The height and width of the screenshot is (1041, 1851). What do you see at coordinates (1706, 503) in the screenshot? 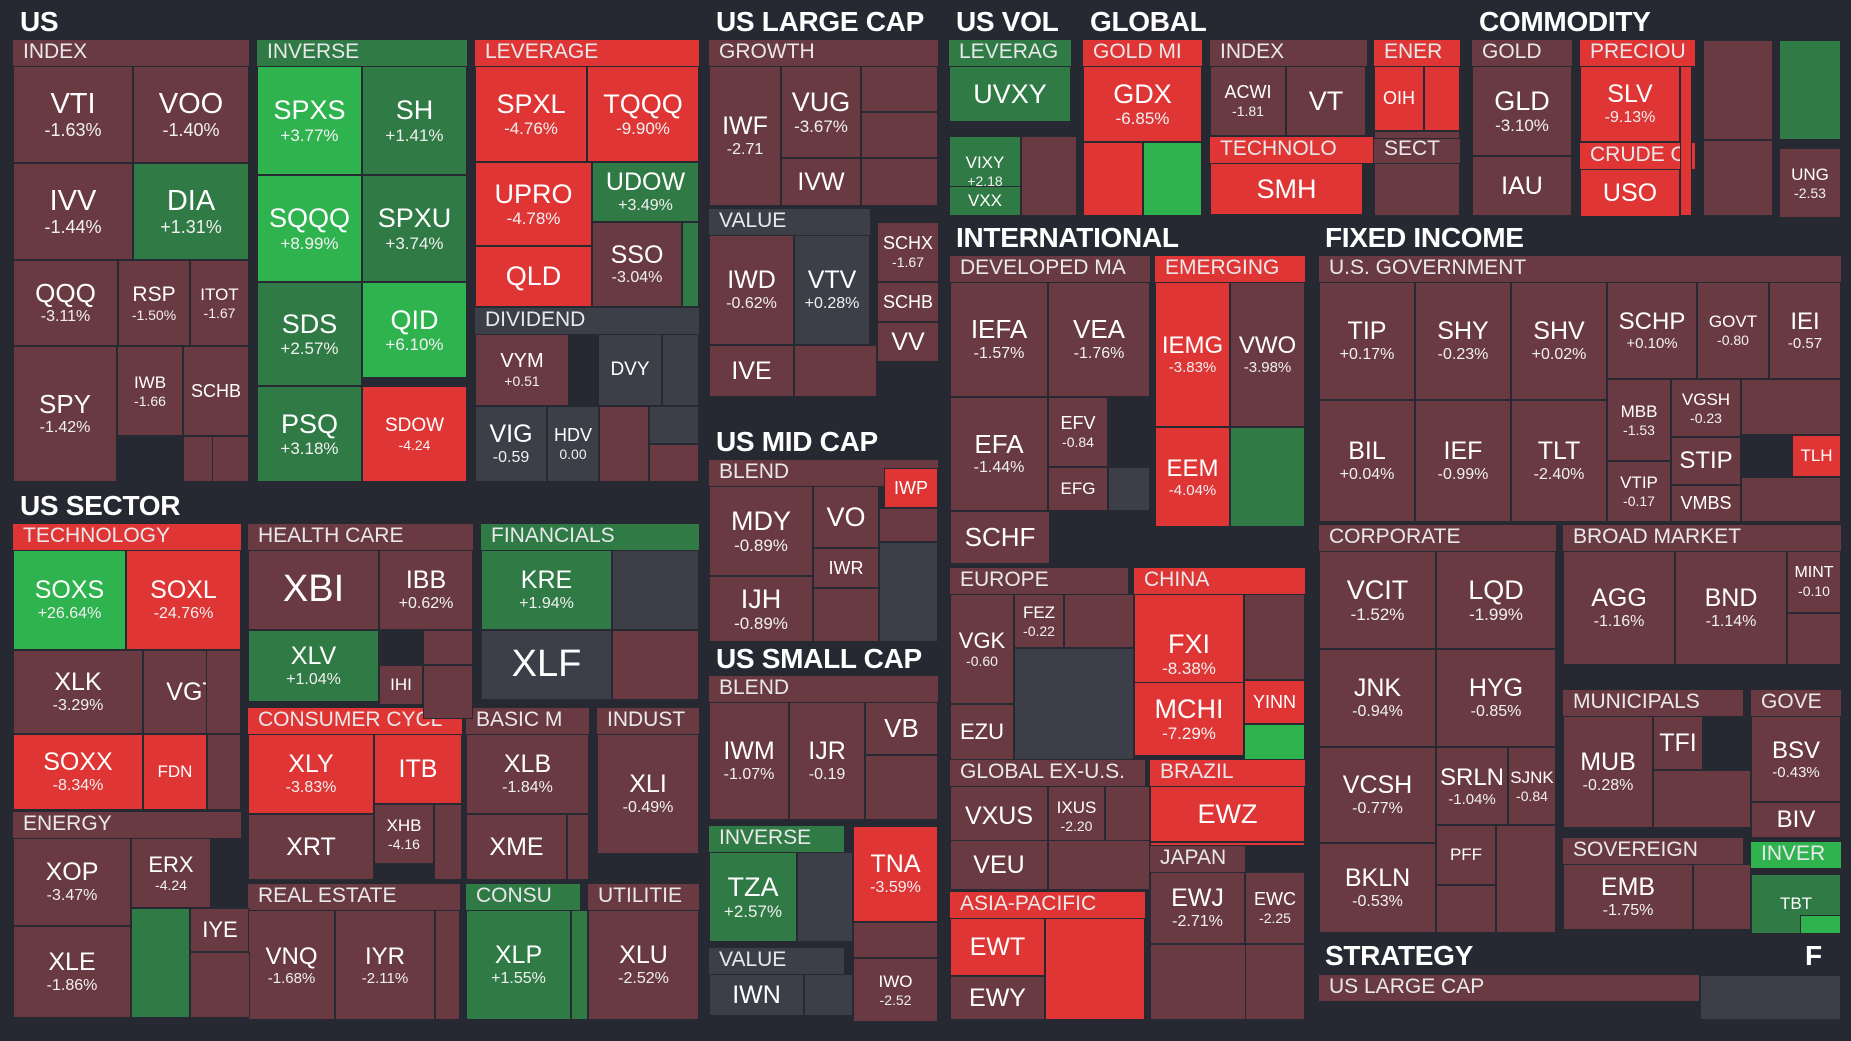
I see `ticker-tile-vmbs: VMBS` at bounding box center [1706, 503].